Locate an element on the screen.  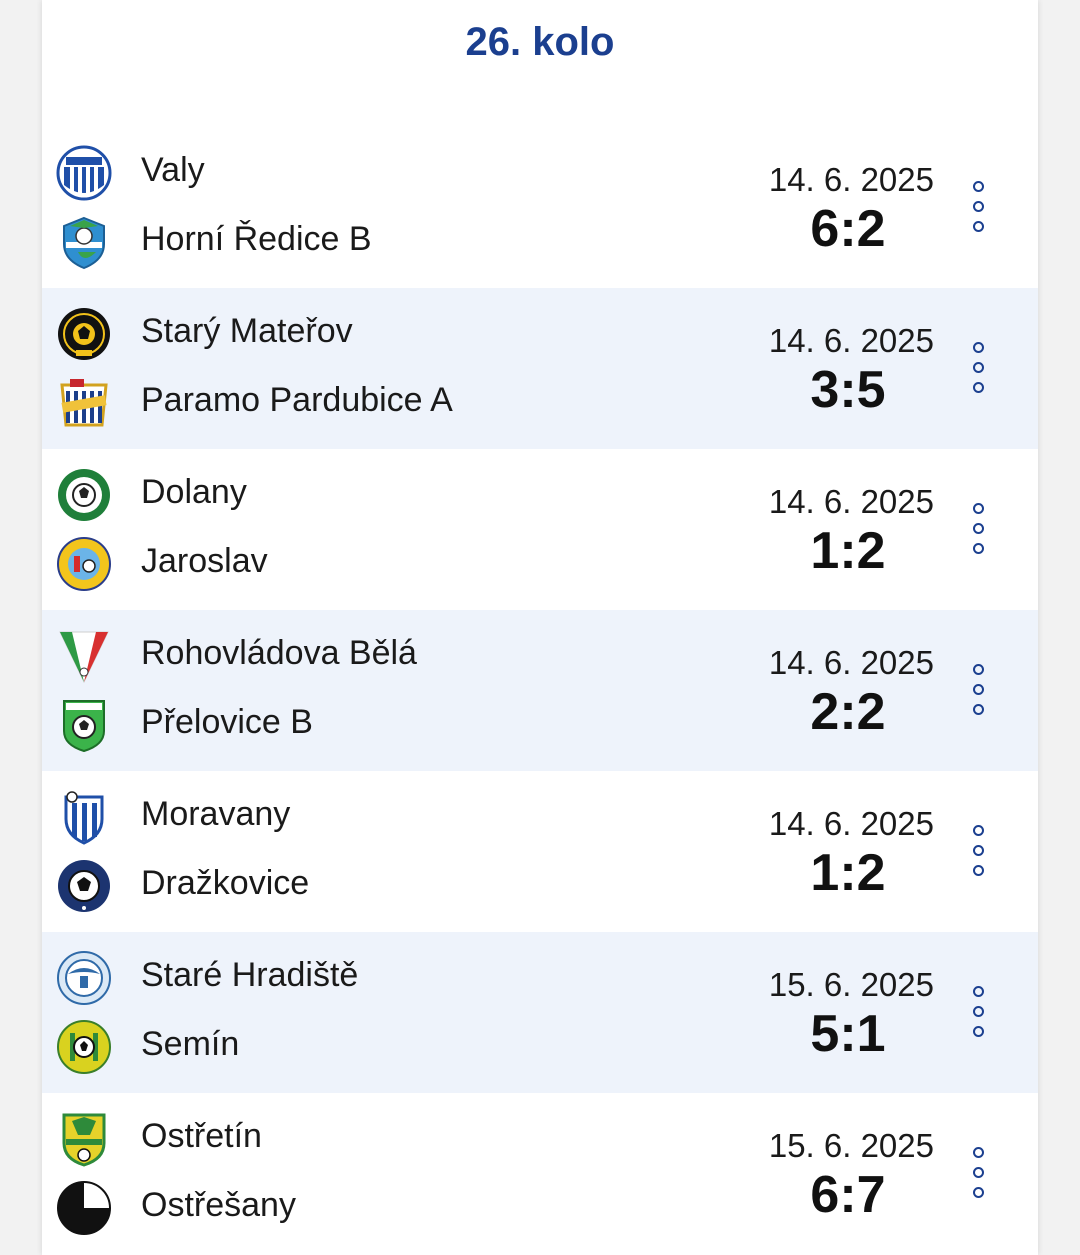
home-team-name: Rohovládova Bělá is located at coordinates (279, 653).